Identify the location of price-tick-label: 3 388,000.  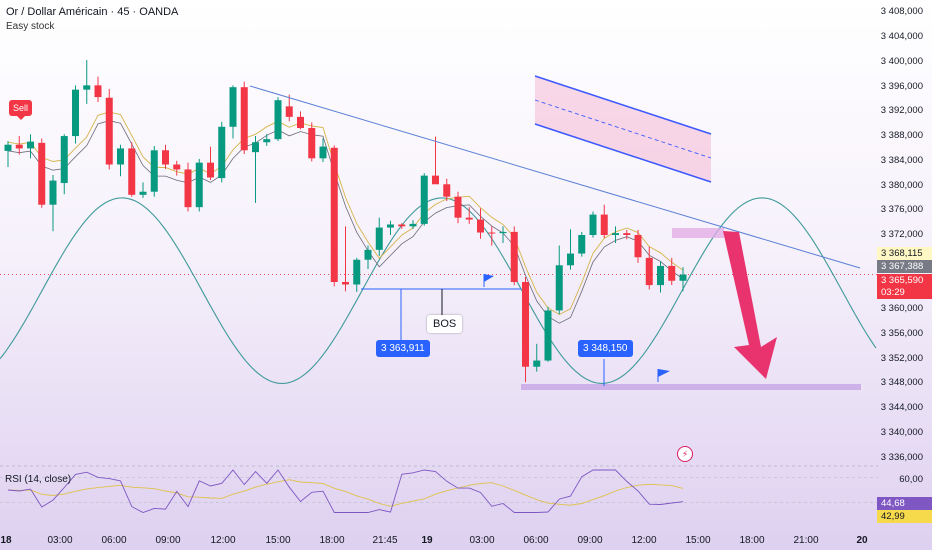
(901, 136).